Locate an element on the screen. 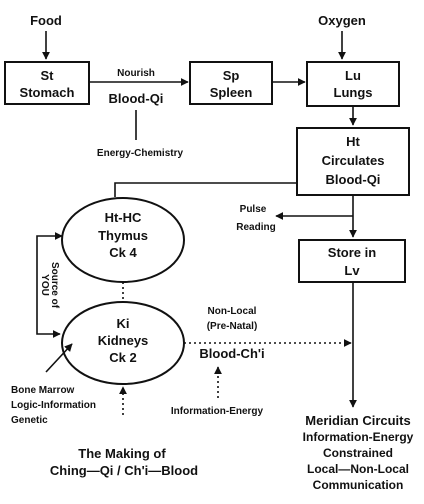 The height and width of the screenshot is (504, 424). stomach-box is located at coordinates (47, 83).